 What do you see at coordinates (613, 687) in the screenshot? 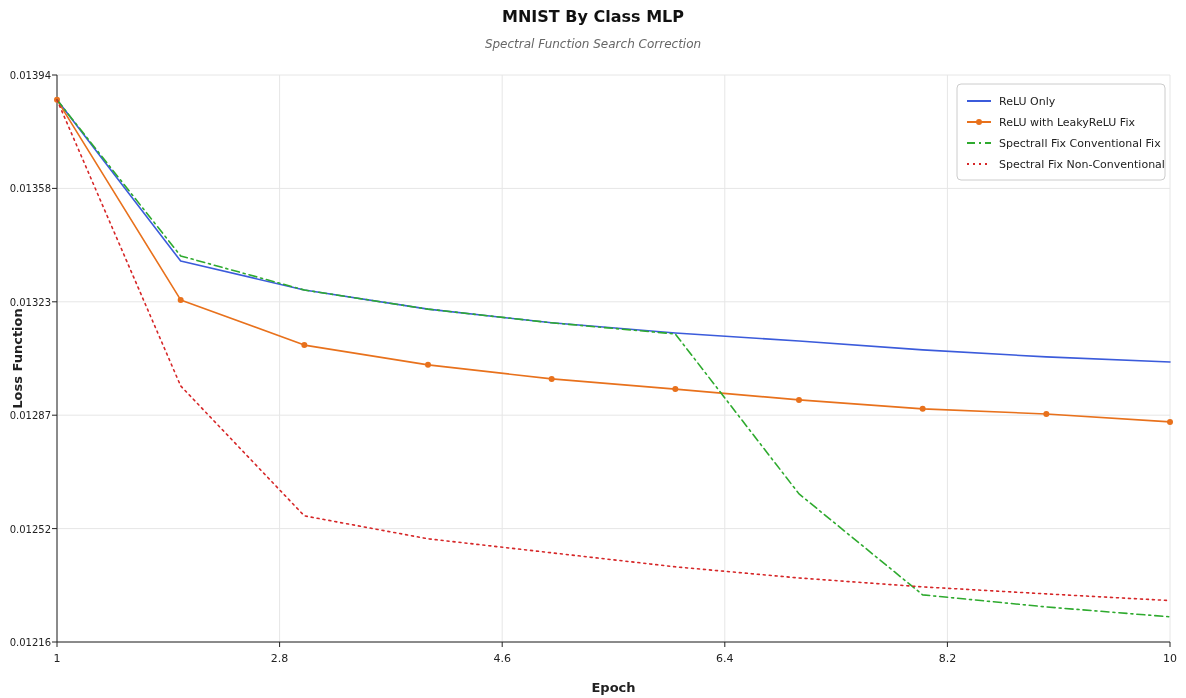
I see `x-axis-title: Epoch` at bounding box center [613, 687].